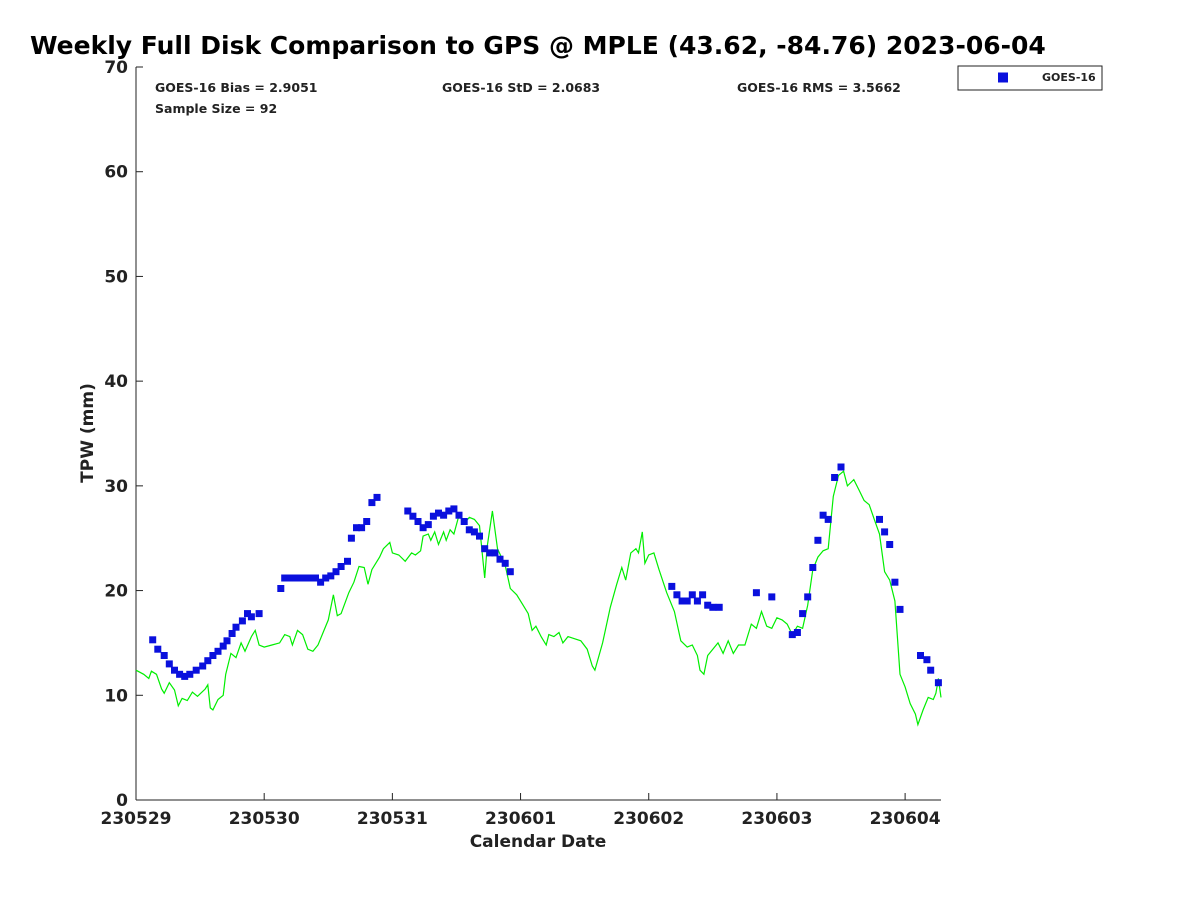 Image resolution: width=1200 pixels, height=900 pixels. Describe the element at coordinates (116, 382) in the screenshot. I see `y-tick-label: 40` at that location.